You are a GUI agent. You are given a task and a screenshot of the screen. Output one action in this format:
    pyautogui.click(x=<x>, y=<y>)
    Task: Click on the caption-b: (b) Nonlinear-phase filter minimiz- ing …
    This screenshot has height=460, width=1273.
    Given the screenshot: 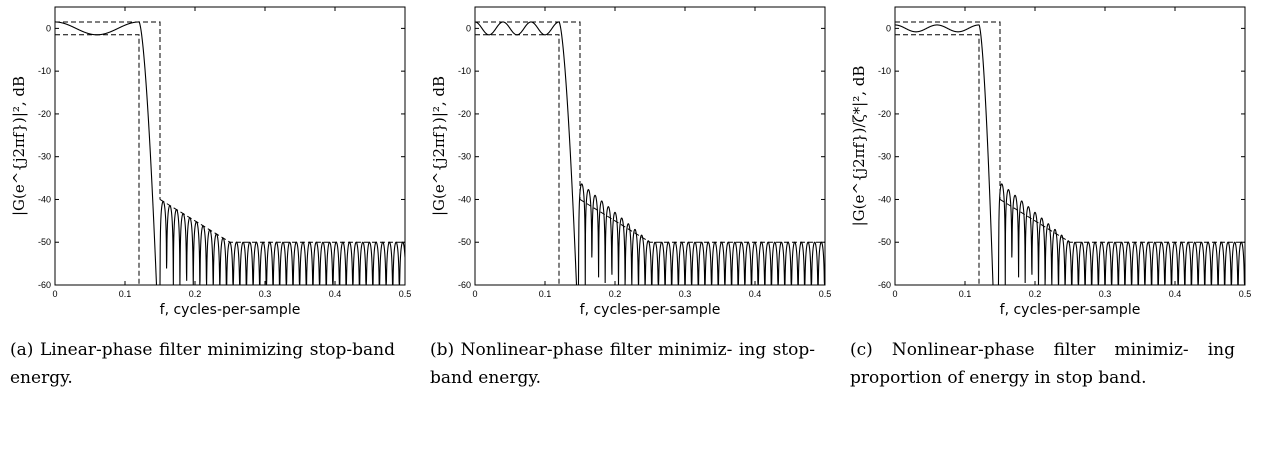 What is the action you would take?
    pyautogui.click(x=622, y=364)
    